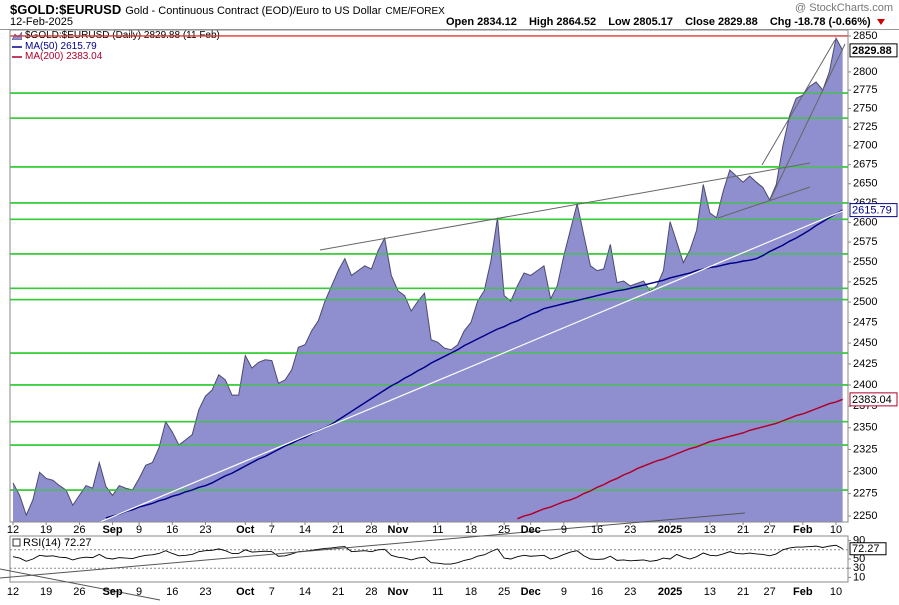  Describe the element at coordinates (865, 494) in the screenshot. I see `y-tick-label: 2275` at that location.